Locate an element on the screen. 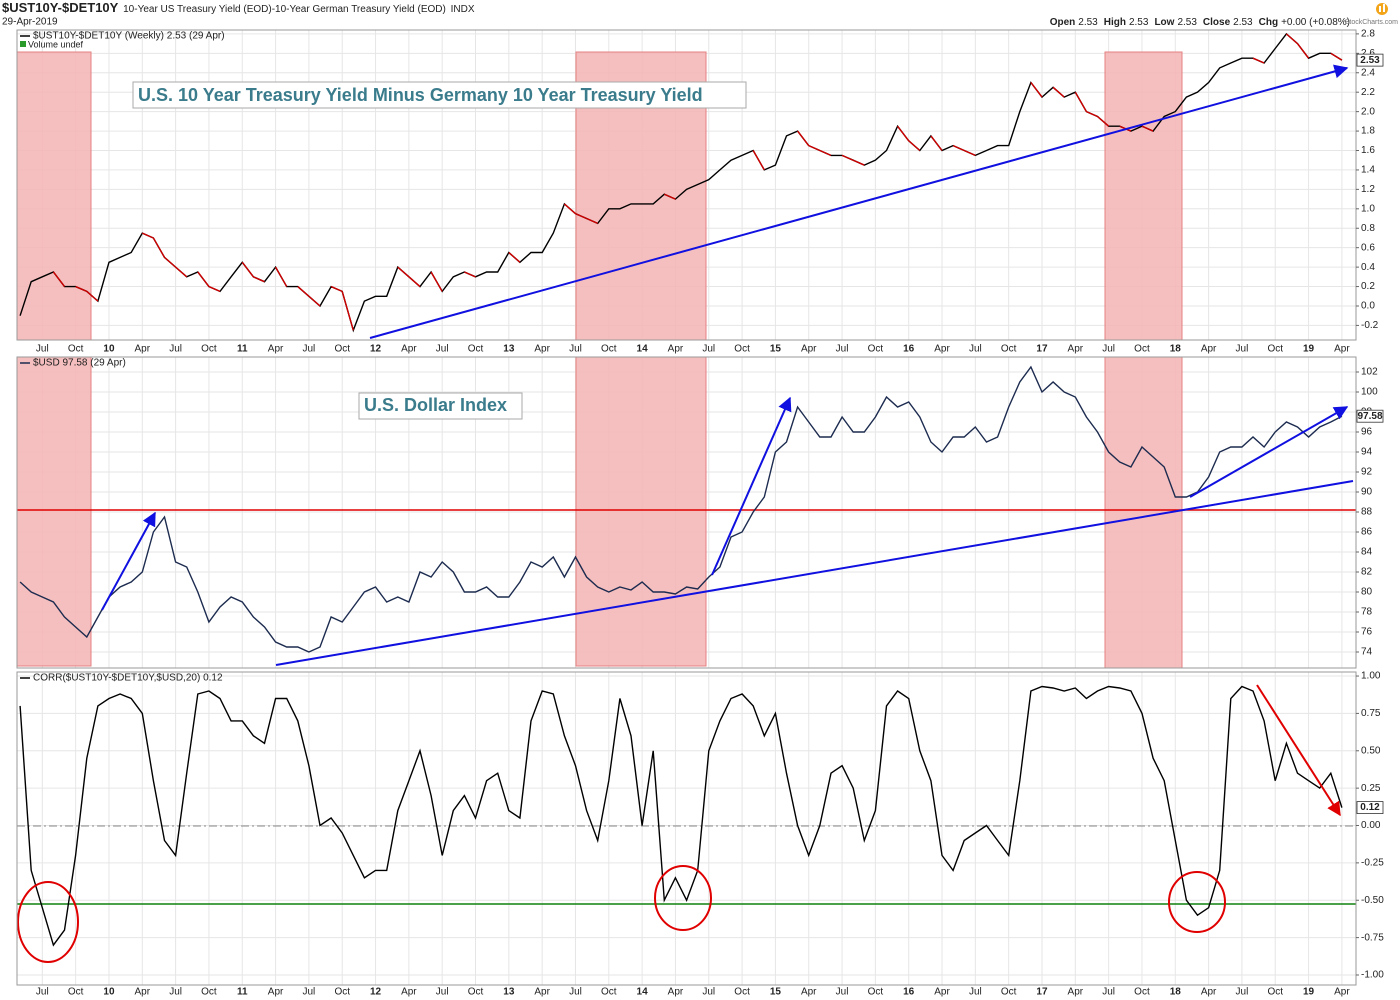 This screenshot has height=1000, width=1400. brand-logo: StockCharts.com is located at coordinates (1371, 14).